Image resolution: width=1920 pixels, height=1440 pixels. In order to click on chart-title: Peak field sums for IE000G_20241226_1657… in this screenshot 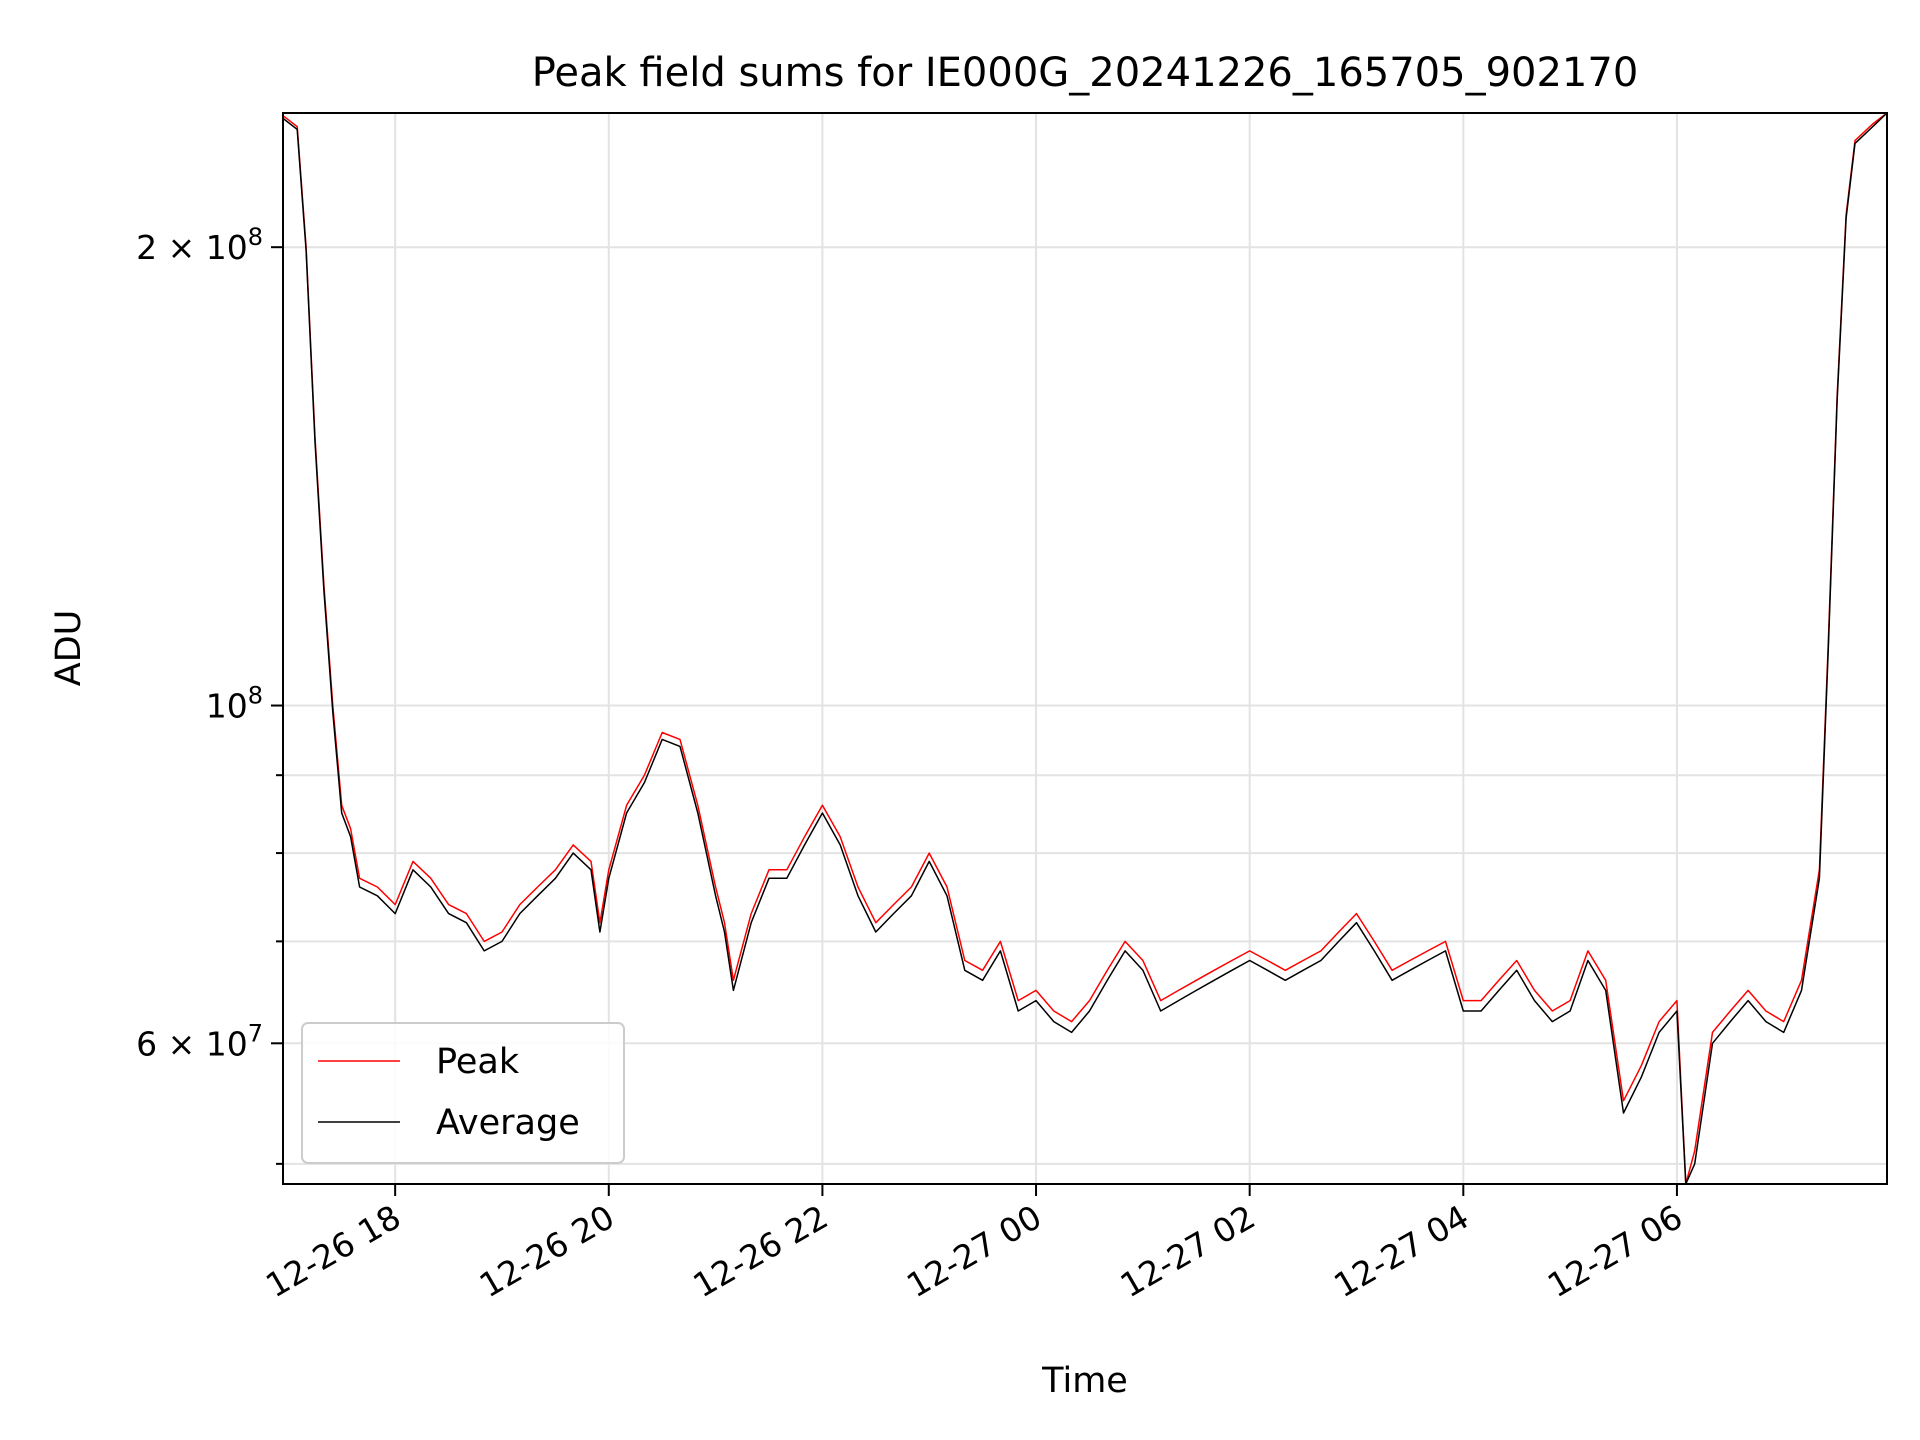, I will do `click(1085, 73)`.